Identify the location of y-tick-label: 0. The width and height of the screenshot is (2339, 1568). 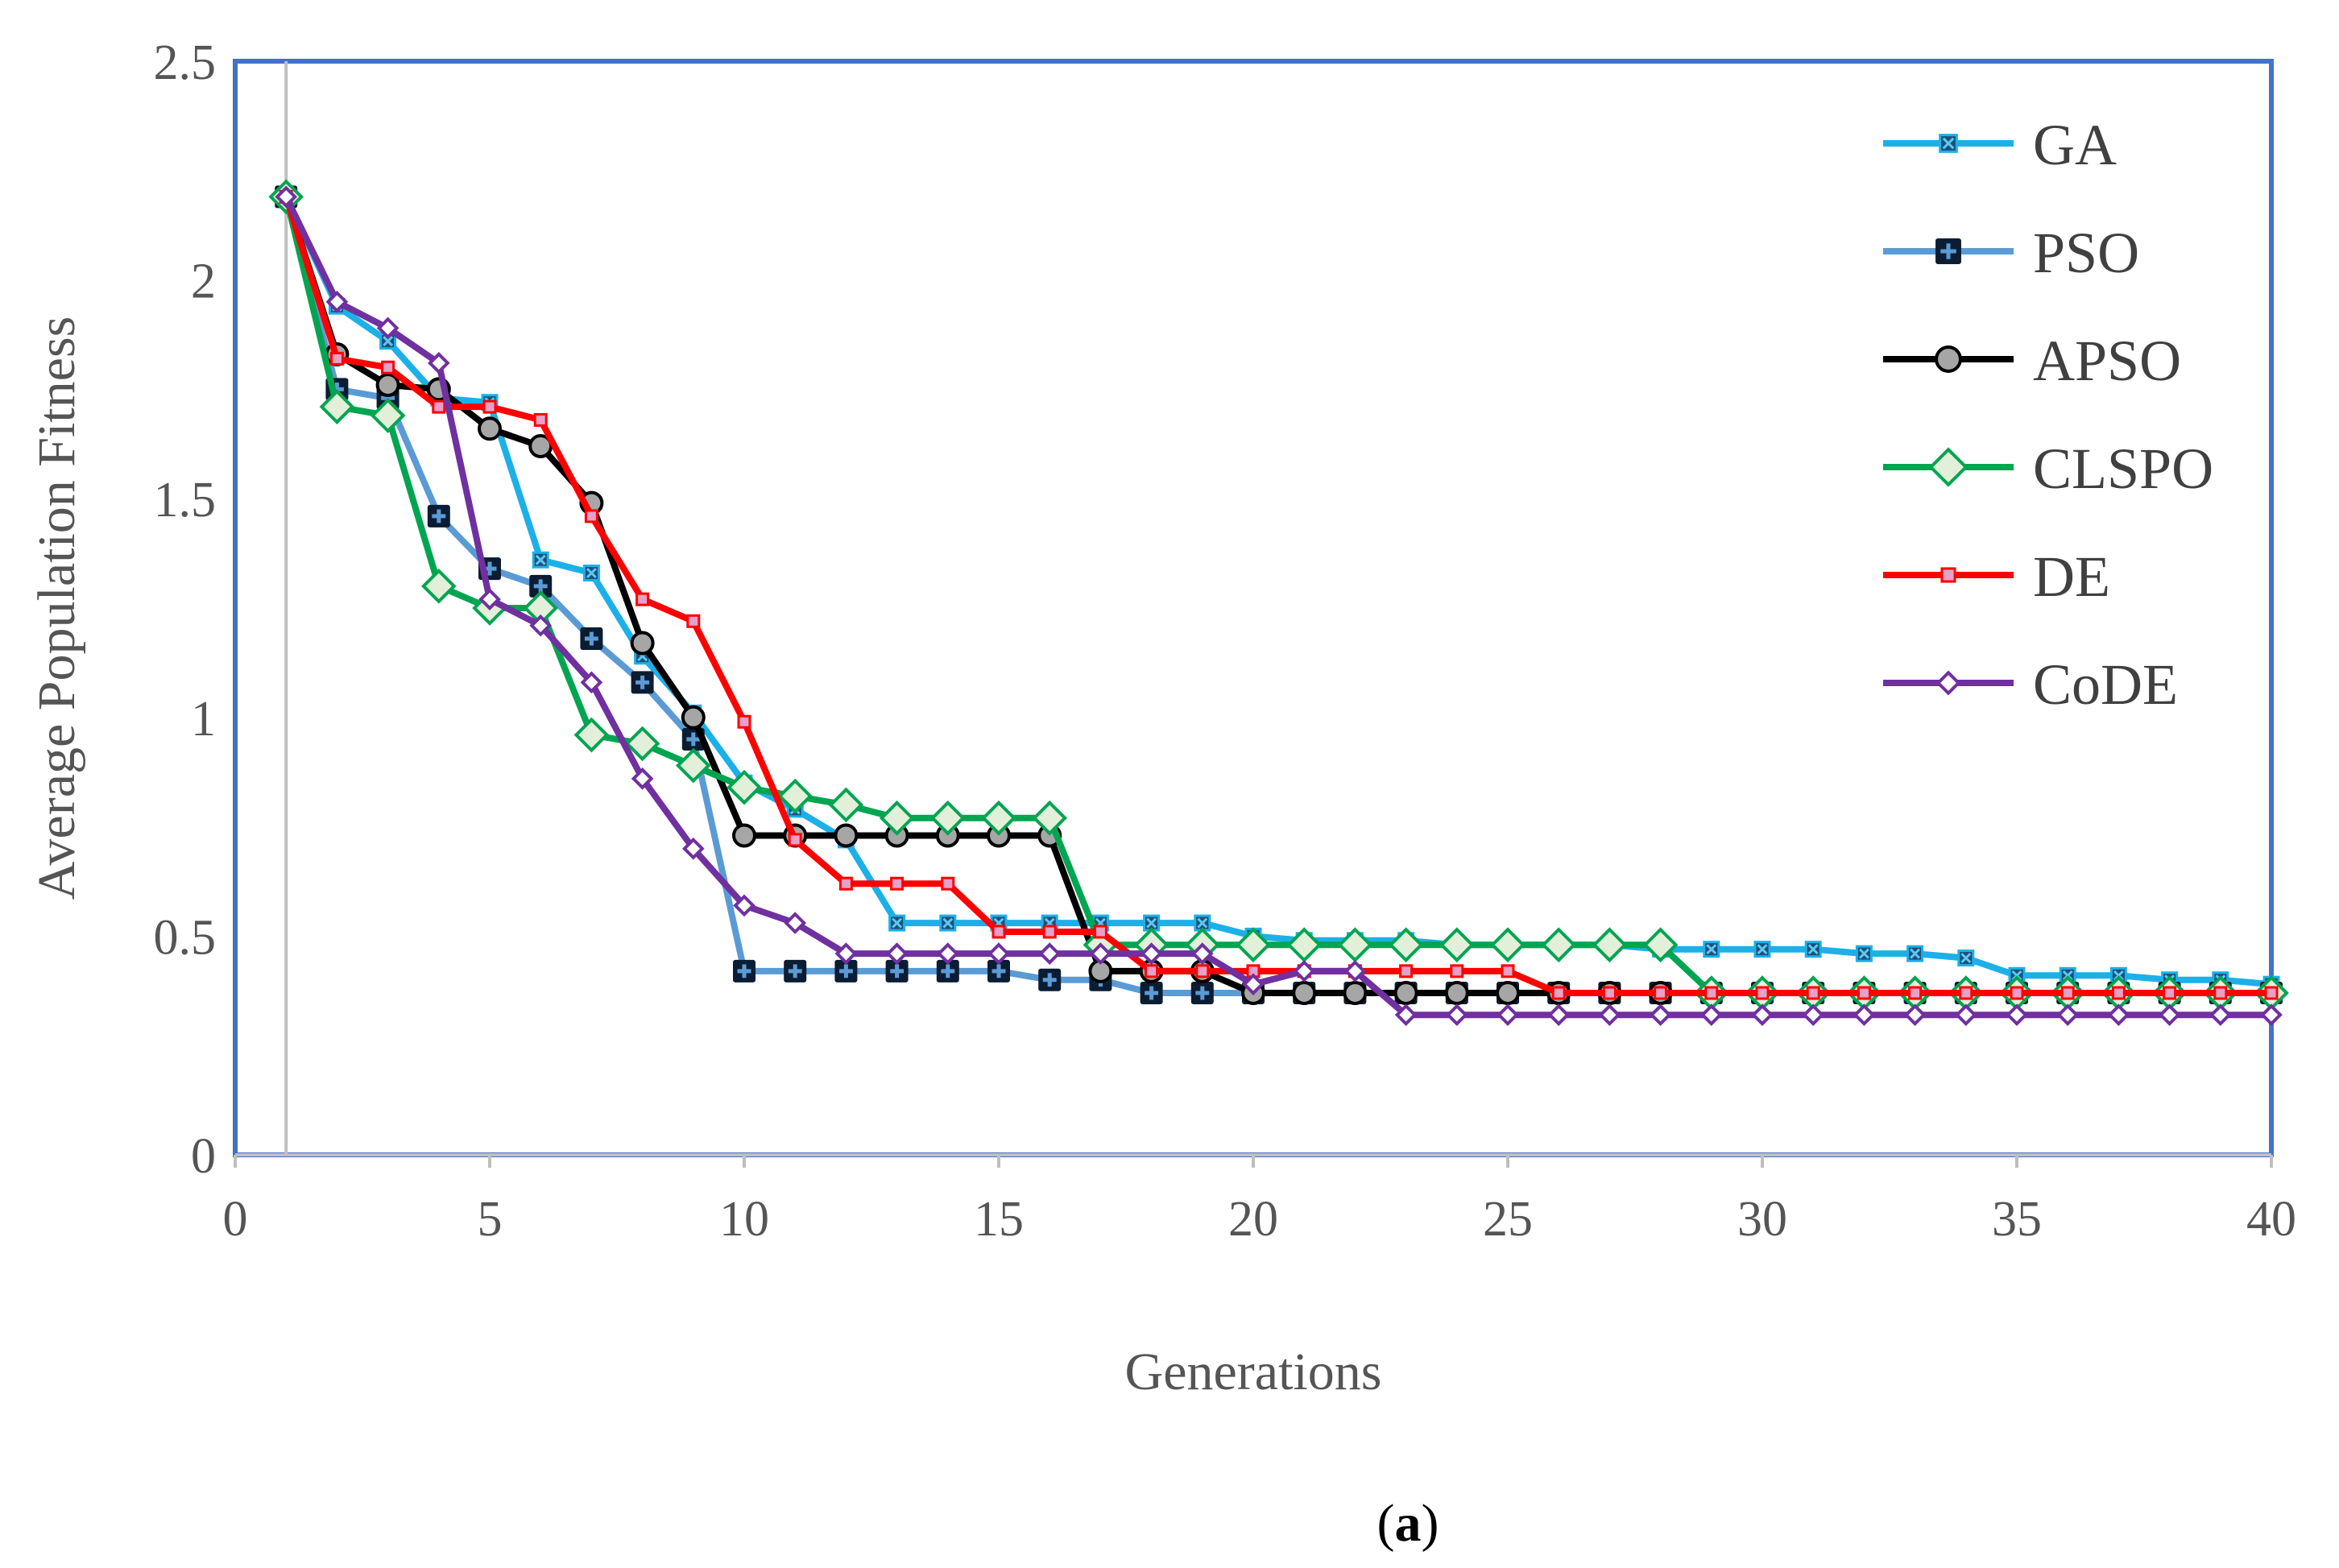
(203, 1156).